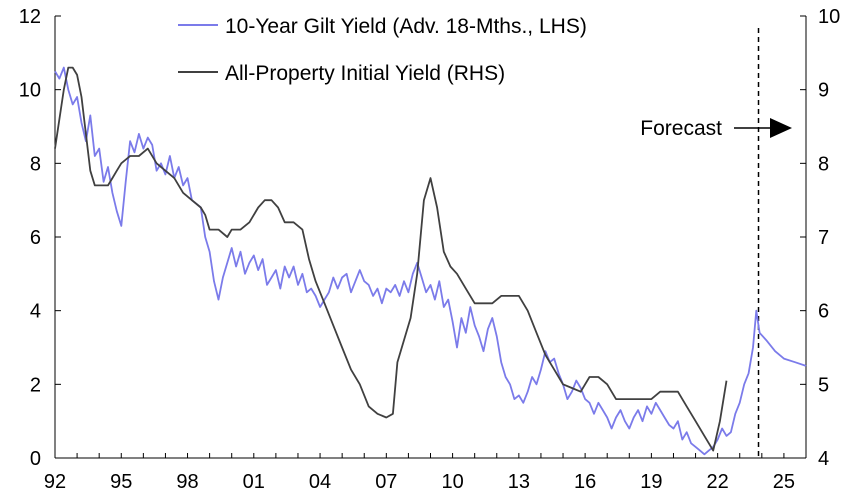  What do you see at coordinates (254, 482) in the screenshot?
I see `x-tick-label: 01` at bounding box center [254, 482].